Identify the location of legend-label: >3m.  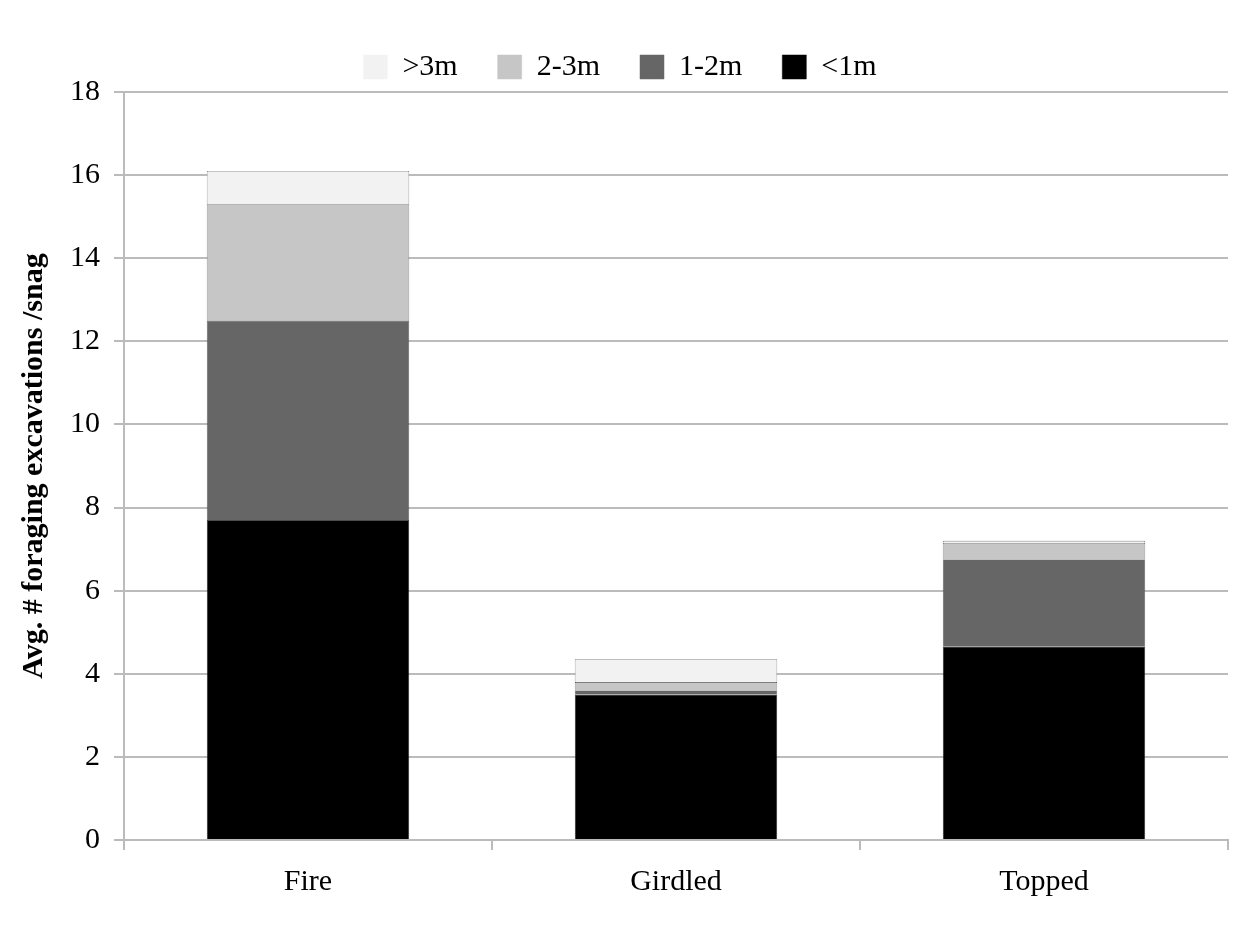
(430, 64).